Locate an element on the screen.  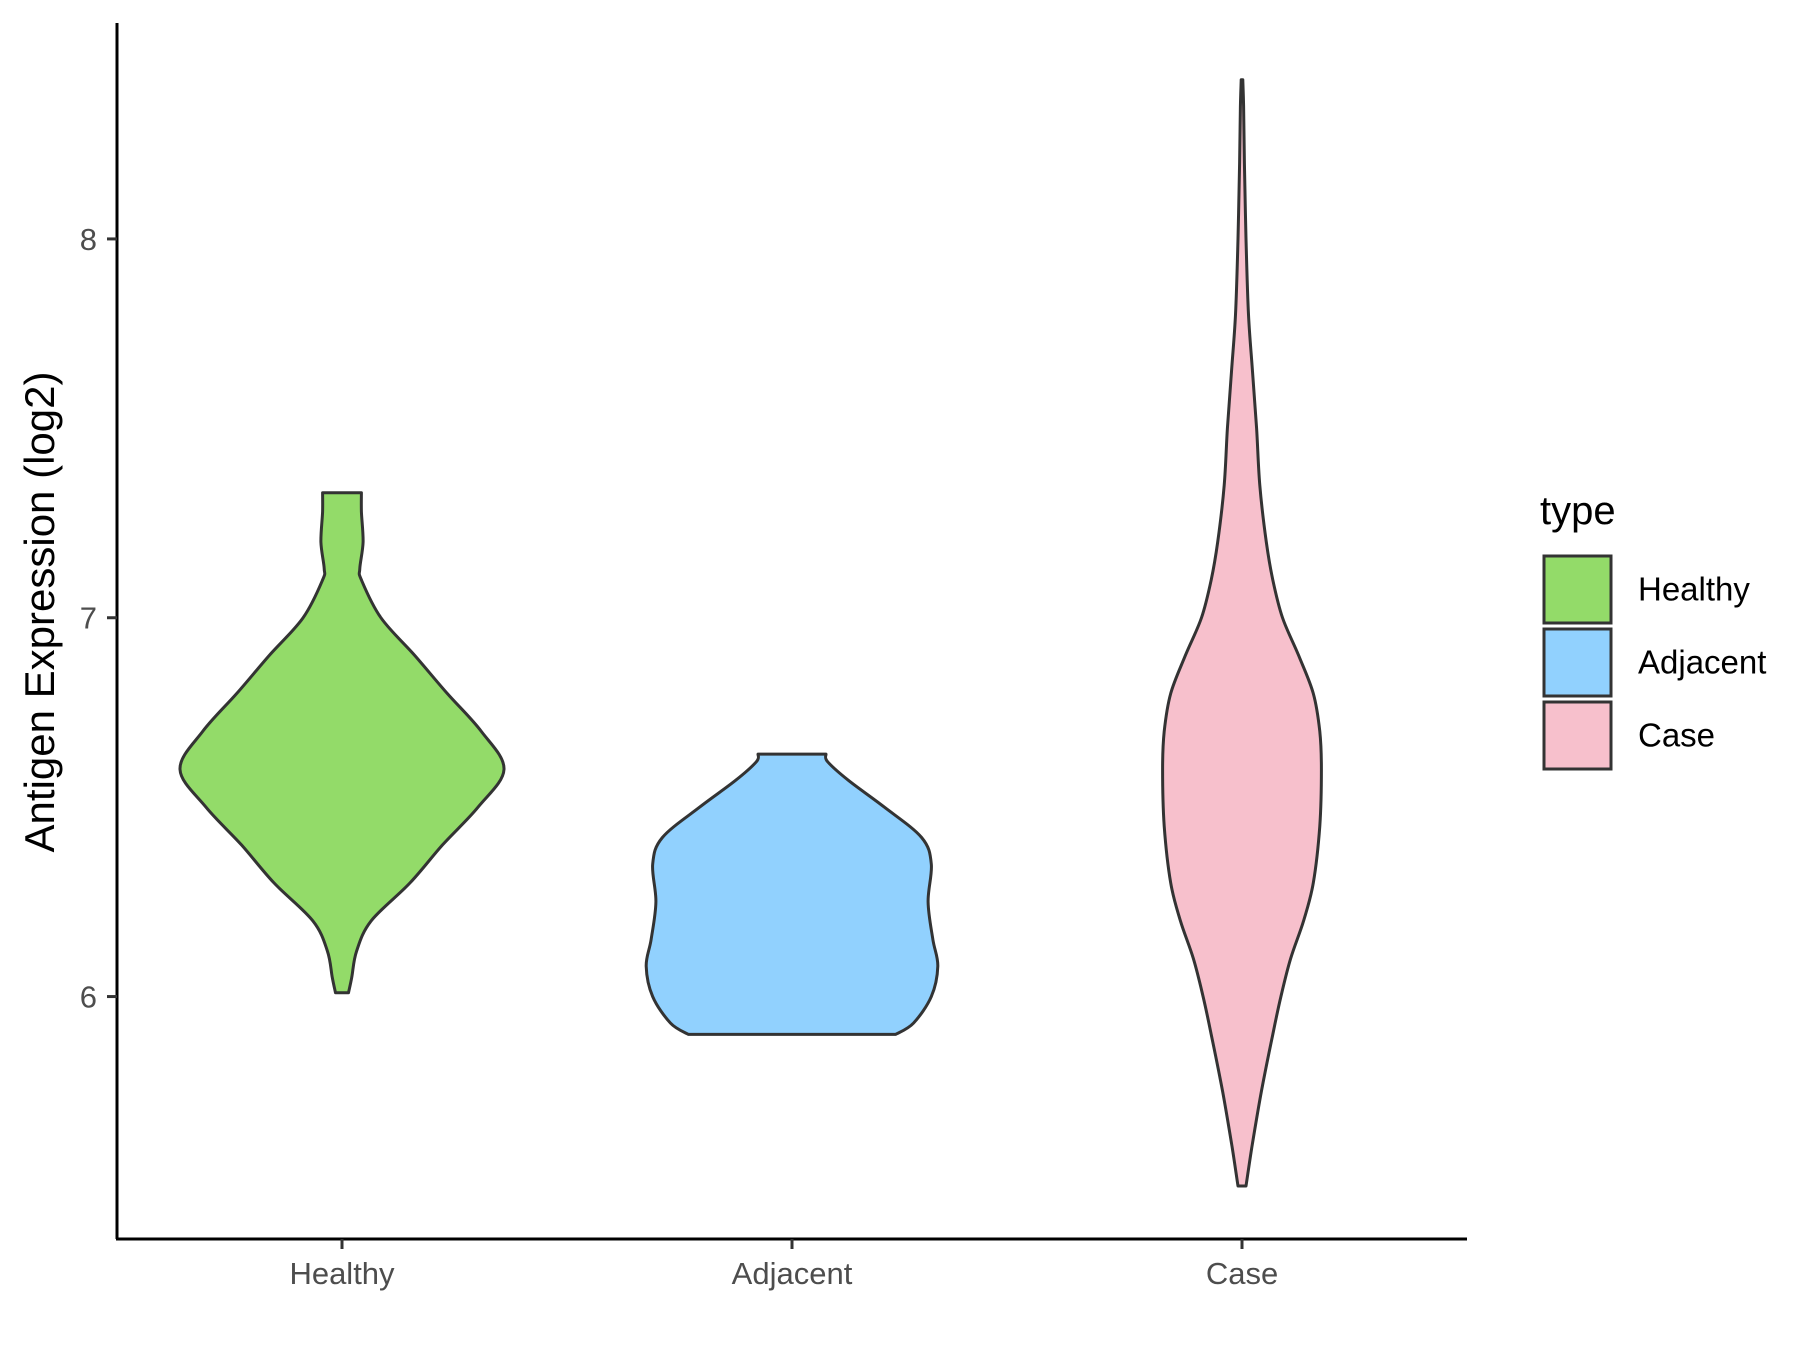
y-axis-title: Antigen Expression (log2) is located at coordinates (39, 612).